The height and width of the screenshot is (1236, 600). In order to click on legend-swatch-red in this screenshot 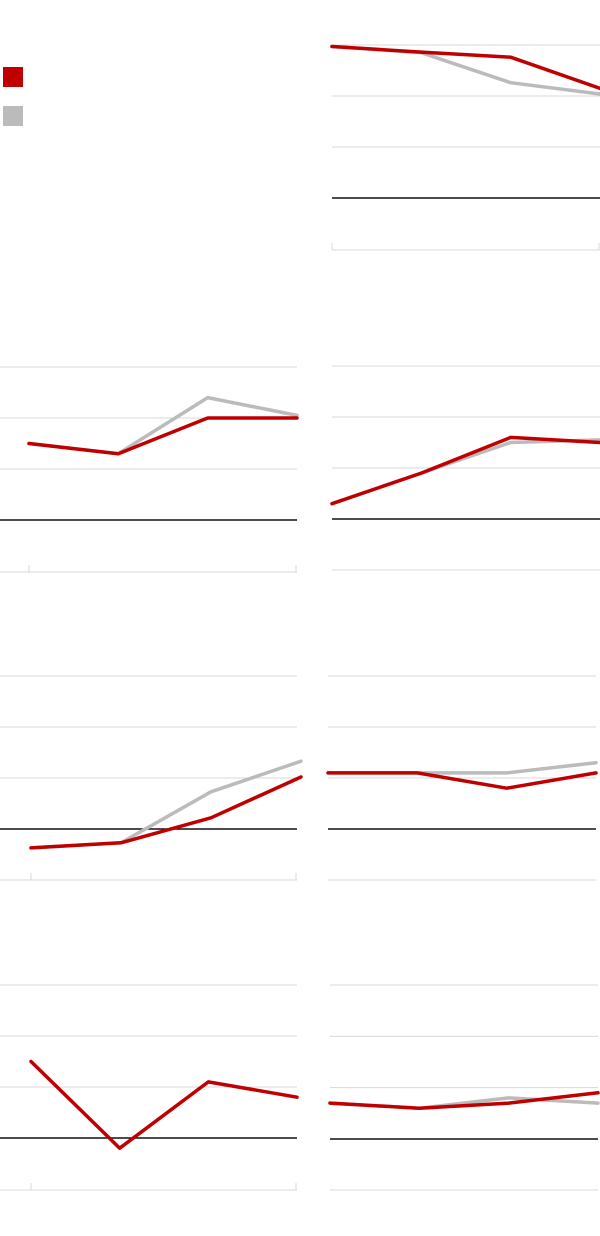, I will do `click(13, 77)`.